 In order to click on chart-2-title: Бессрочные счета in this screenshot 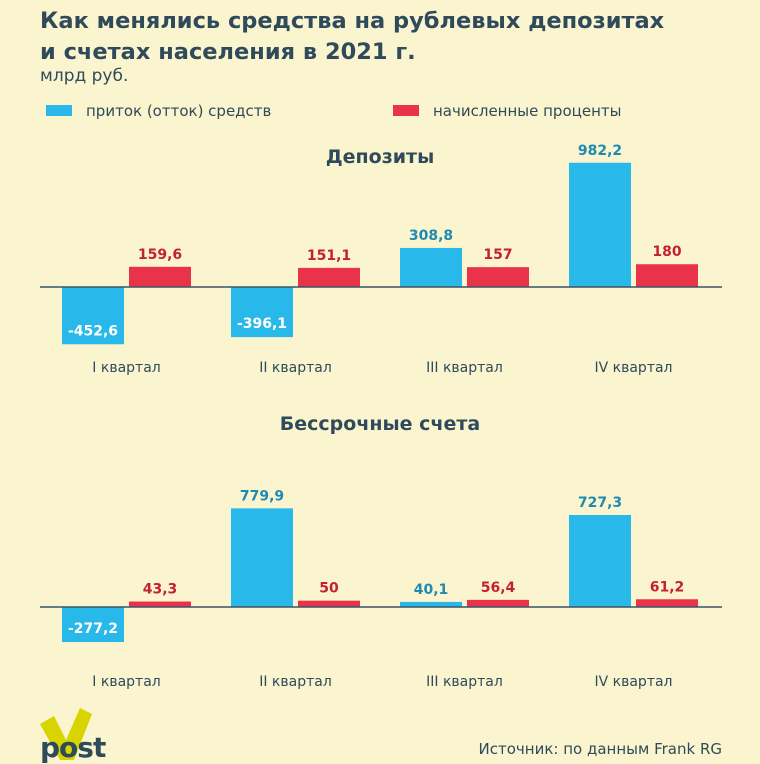, I will do `click(380, 424)`.